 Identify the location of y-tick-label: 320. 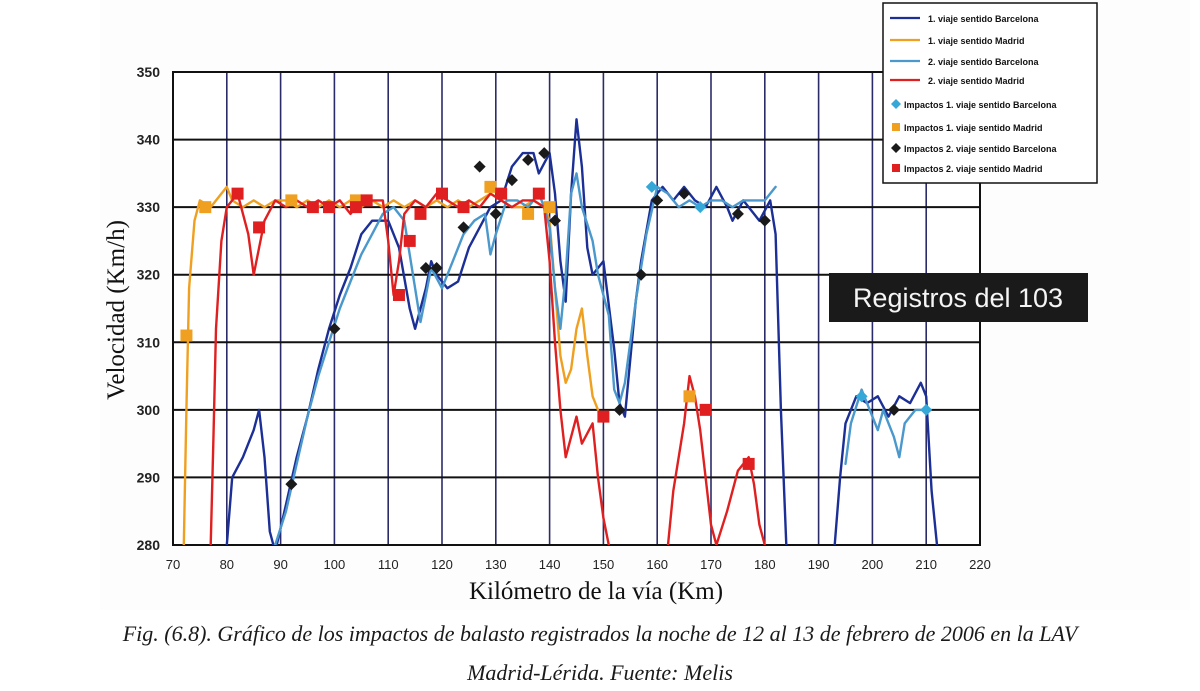
(149, 275).